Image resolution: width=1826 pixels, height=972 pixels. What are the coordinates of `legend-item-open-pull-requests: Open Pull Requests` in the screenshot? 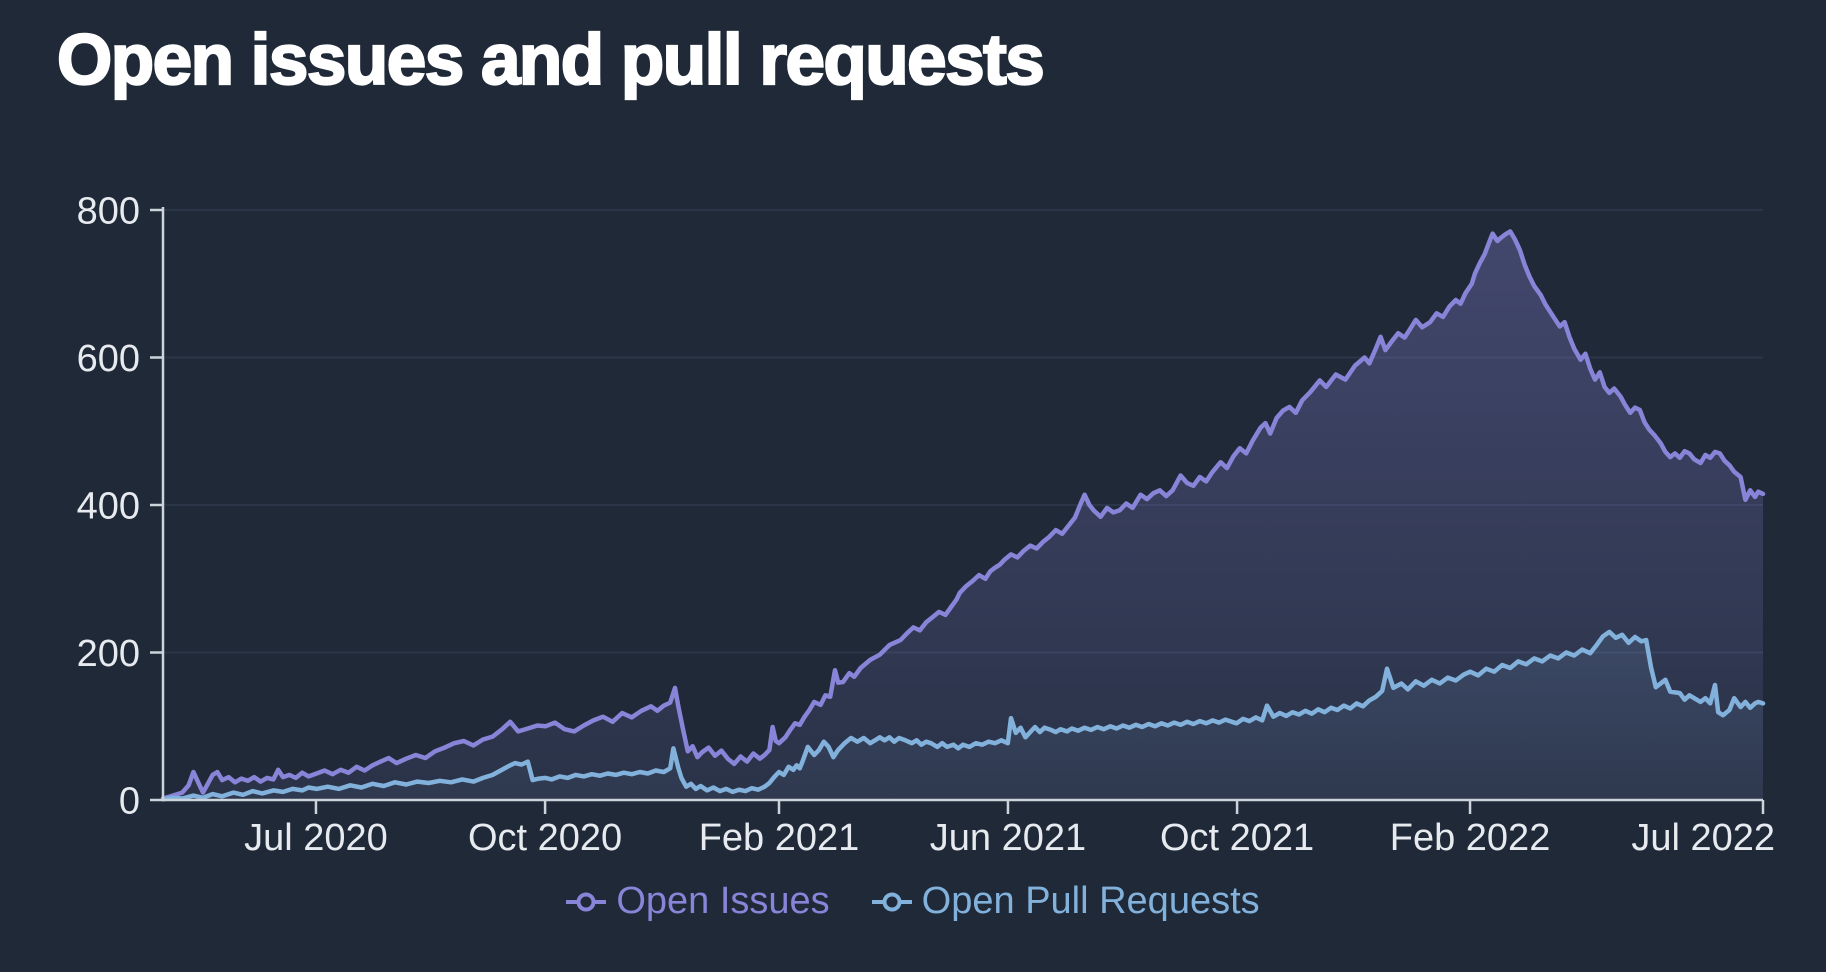 It's located at (1065, 901).